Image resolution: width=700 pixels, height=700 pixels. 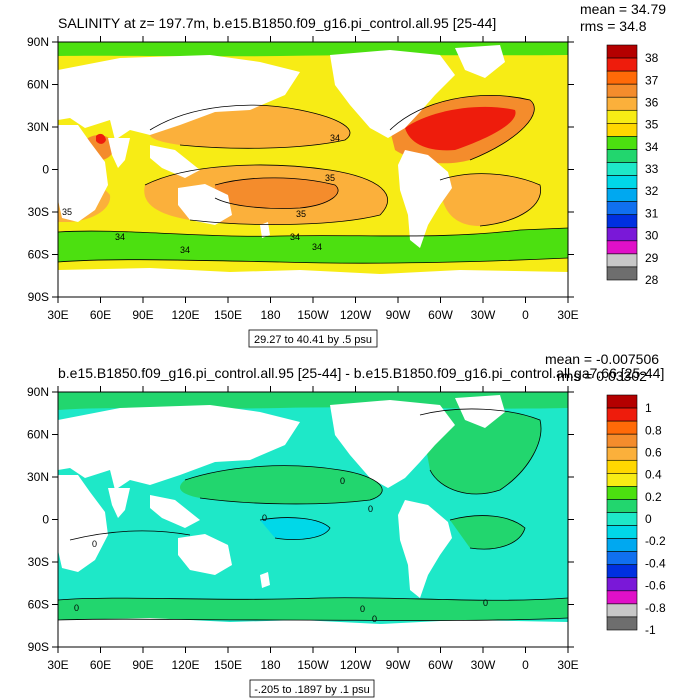 What do you see at coordinates (490, 199) in the screenshot?
I see `top-south-atlantic-high` at bounding box center [490, 199].